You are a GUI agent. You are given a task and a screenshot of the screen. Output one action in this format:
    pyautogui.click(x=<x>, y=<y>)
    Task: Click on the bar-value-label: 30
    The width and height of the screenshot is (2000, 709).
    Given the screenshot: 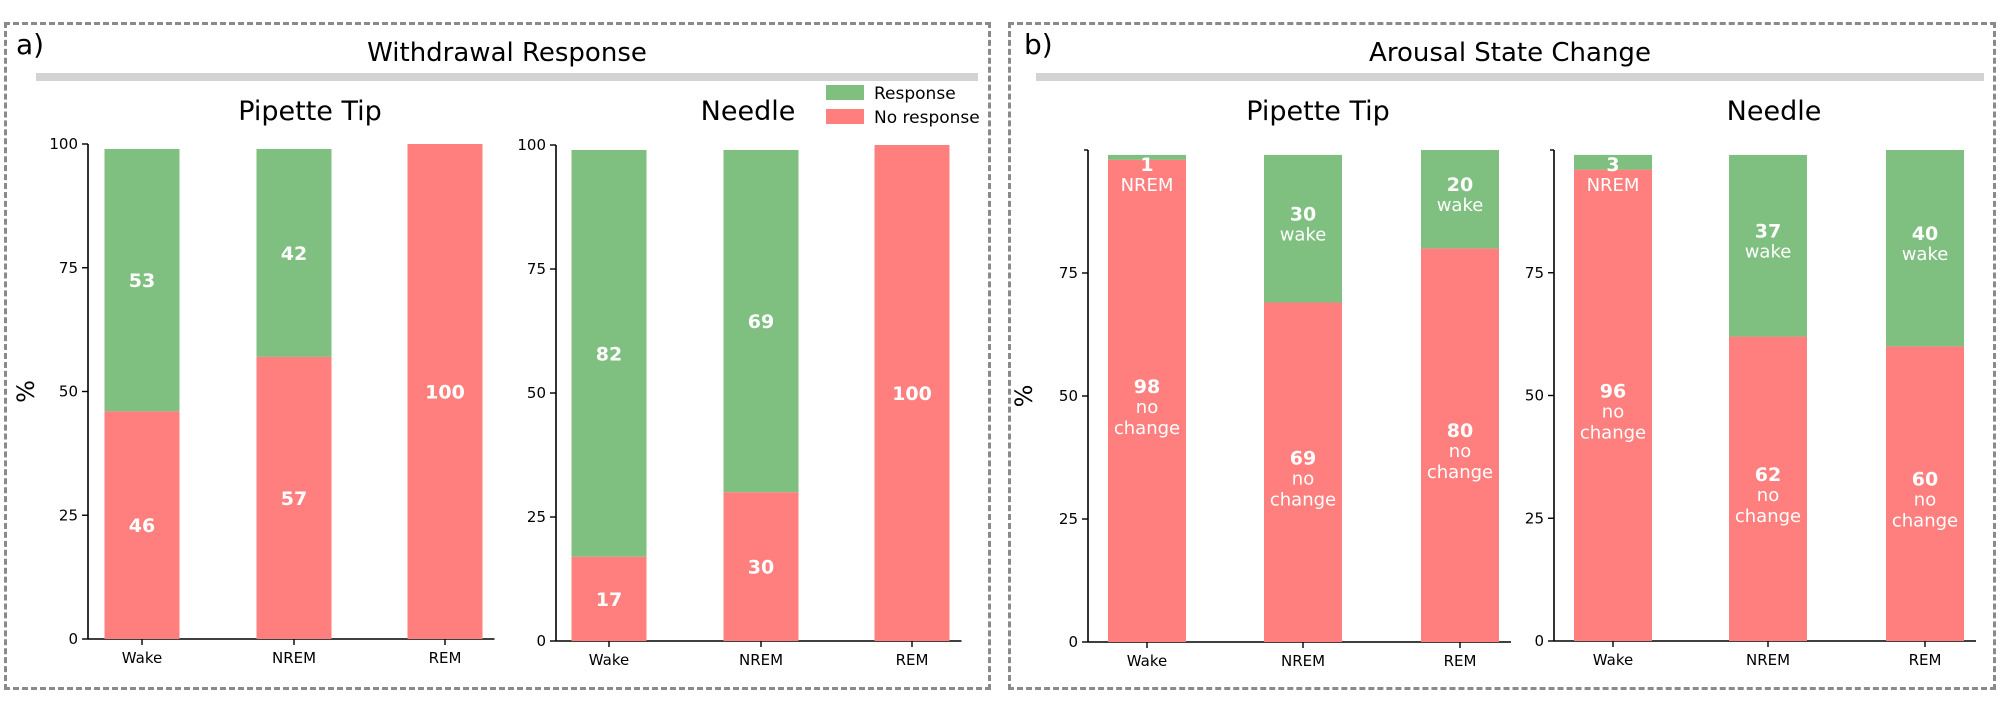 What is the action you would take?
    pyautogui.click(x=1303, y=215)
    